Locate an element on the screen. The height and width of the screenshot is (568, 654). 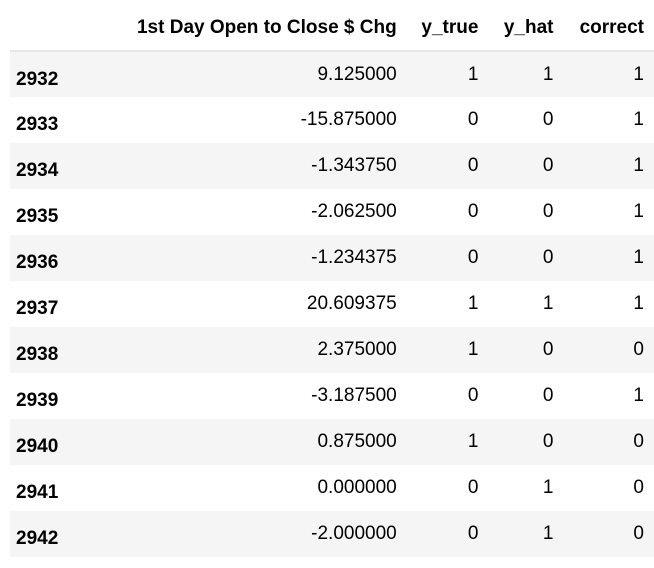
row-index: 2934 is located at coordinates (37, 170).